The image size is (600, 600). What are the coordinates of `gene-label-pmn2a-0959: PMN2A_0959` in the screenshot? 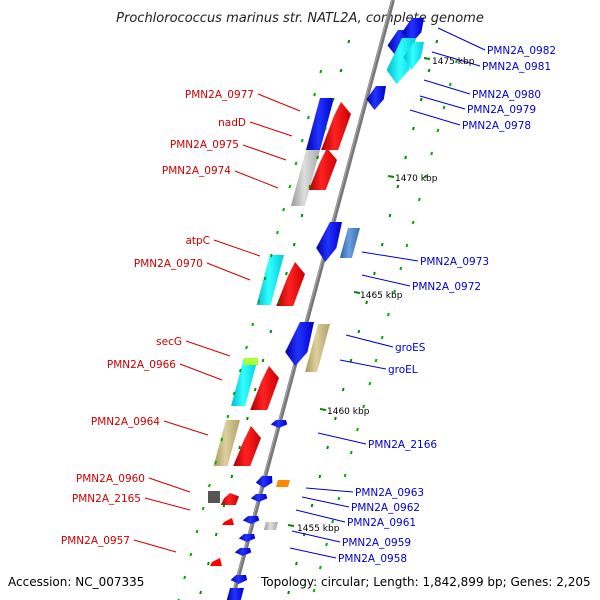 It's located at (376, 543).